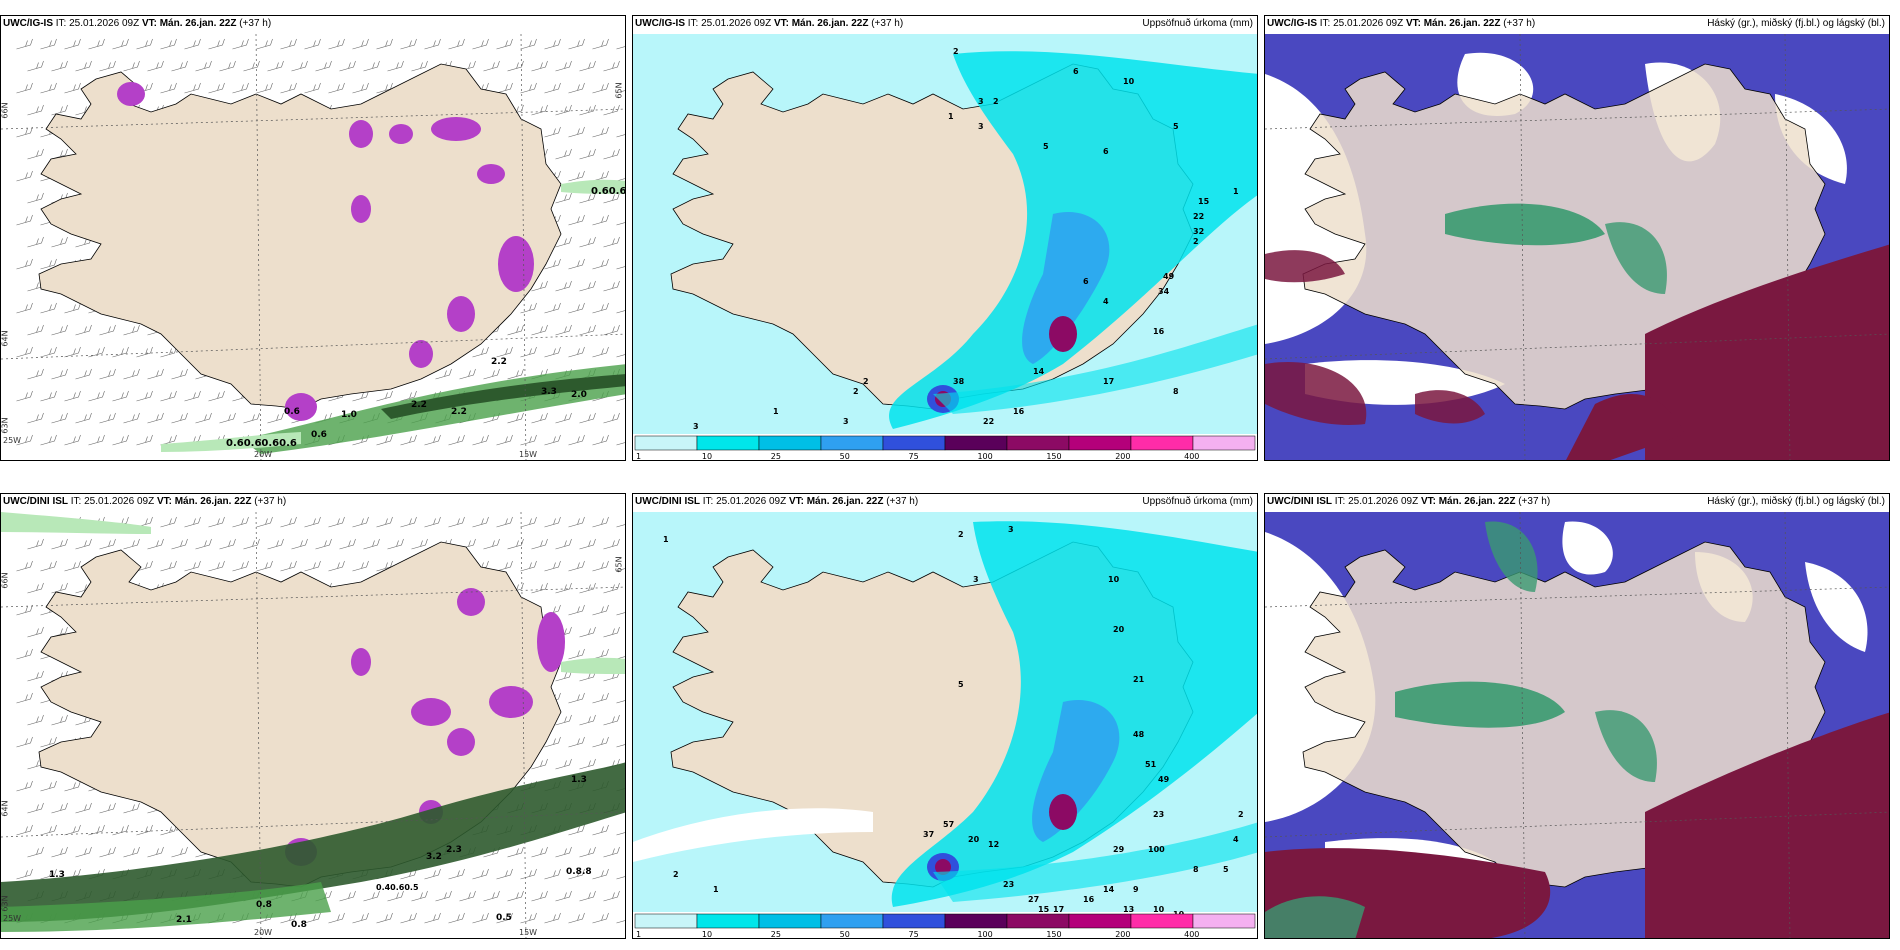 This screenshot has width=1900, height=950. What do you see at coordinates (776, 934) in the screenshot?
I see `colorbar-tick: 25` at bounding box center [776, 934].